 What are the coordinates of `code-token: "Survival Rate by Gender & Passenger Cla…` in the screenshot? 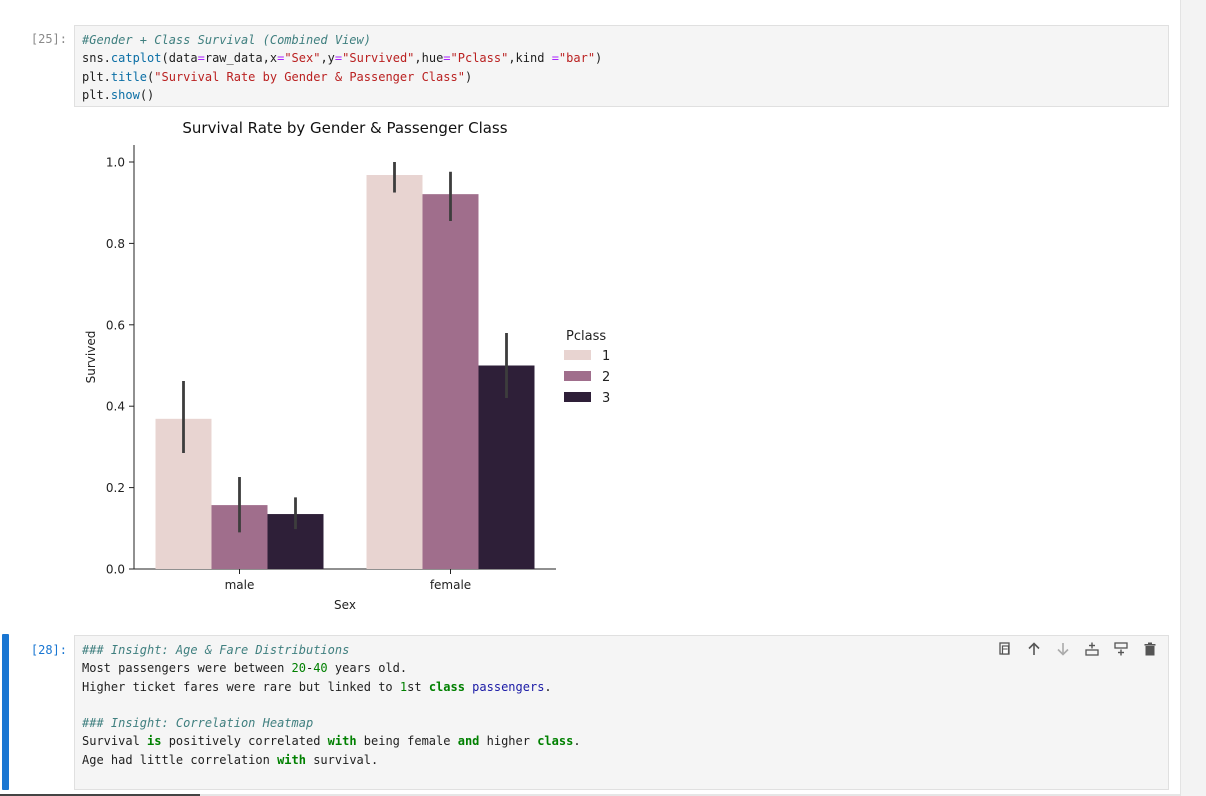 It's located at (309, 76).